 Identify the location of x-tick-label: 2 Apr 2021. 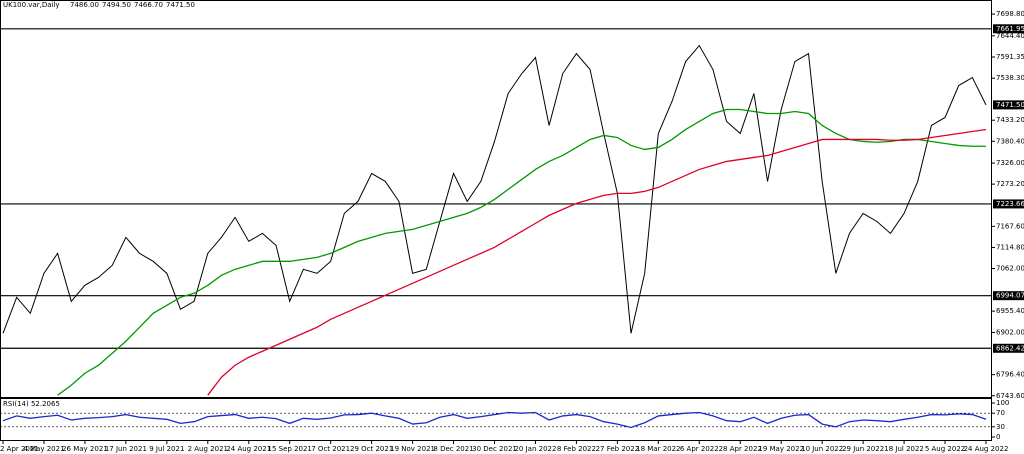
(19, 449).